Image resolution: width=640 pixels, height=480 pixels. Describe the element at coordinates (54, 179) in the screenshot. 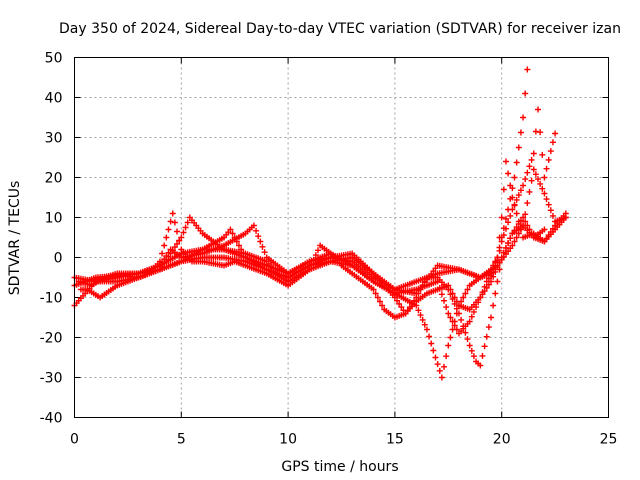

I see `y-tick-label: 20` at that location.